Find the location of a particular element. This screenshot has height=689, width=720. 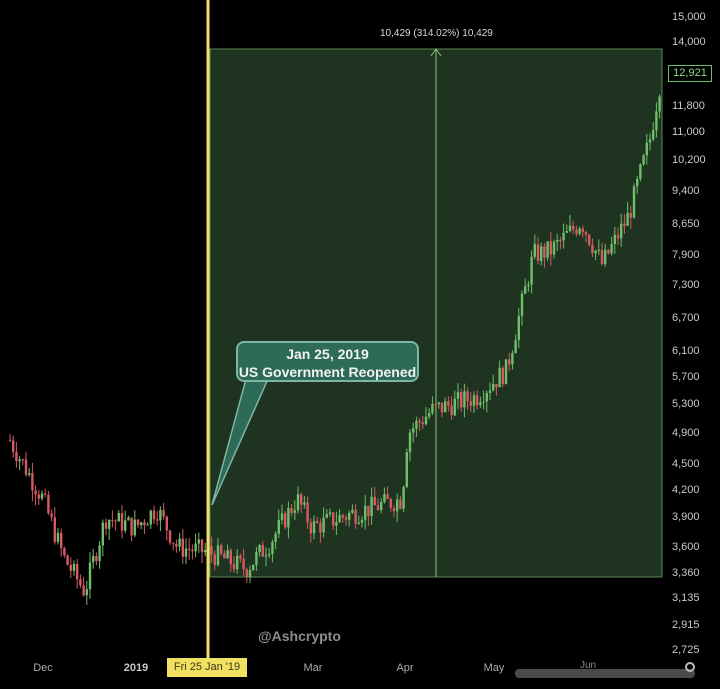

y-tick: 2,725 is located at coordinates (686, 650).